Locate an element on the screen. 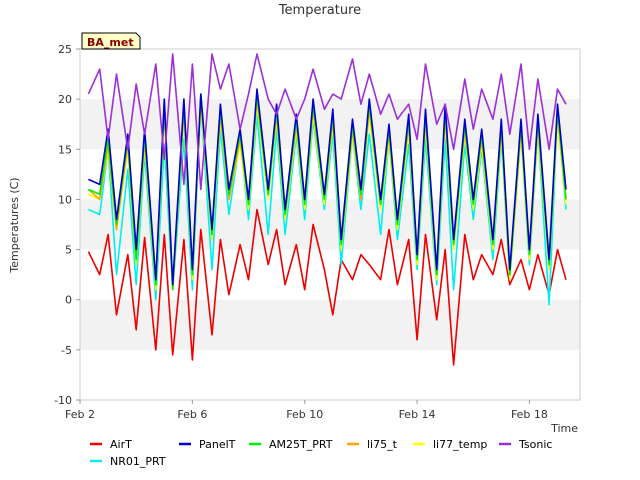 This screenshot has height=480, width=640. legend-label: PanelT is located at coordinates (217, 444).